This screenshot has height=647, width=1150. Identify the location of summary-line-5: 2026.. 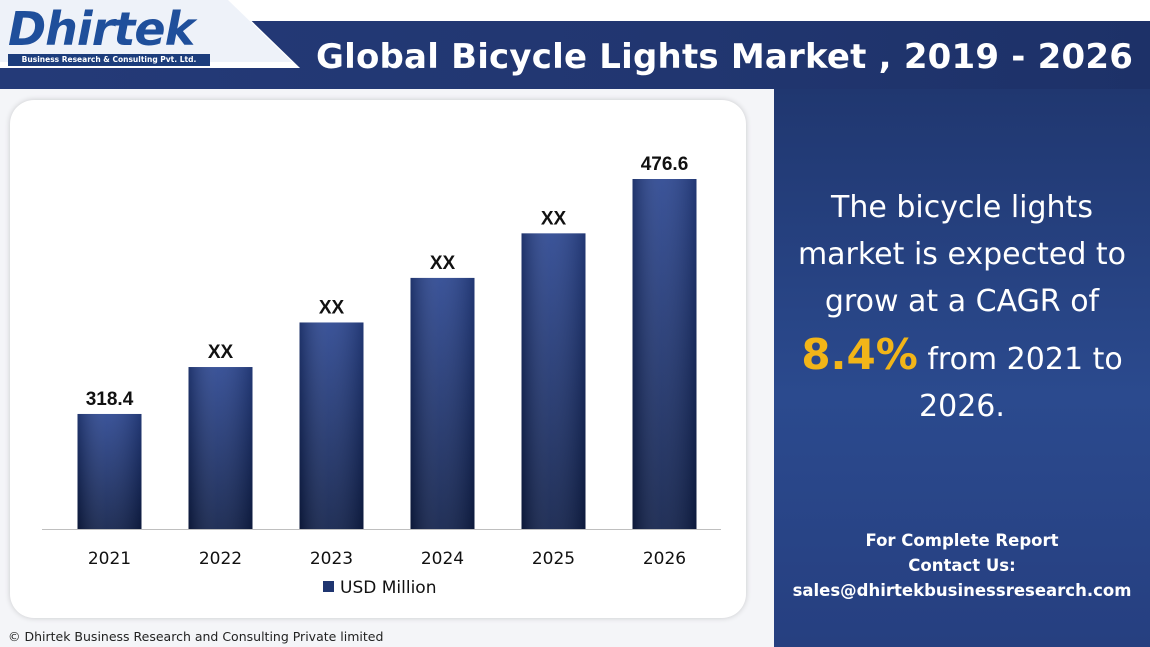
(962, 406).